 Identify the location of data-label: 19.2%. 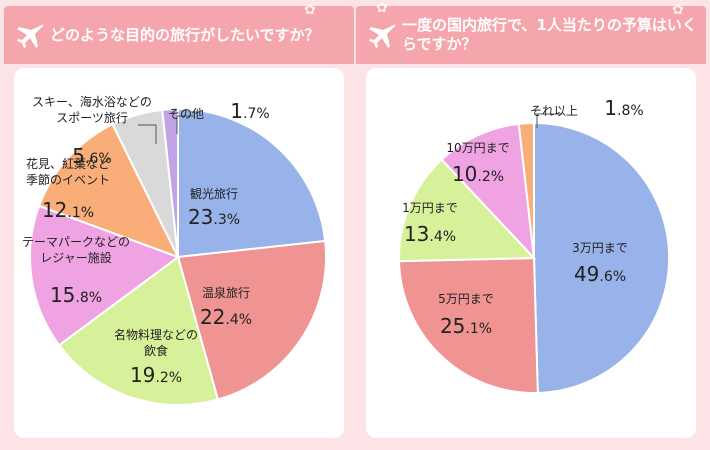
(156, 375).